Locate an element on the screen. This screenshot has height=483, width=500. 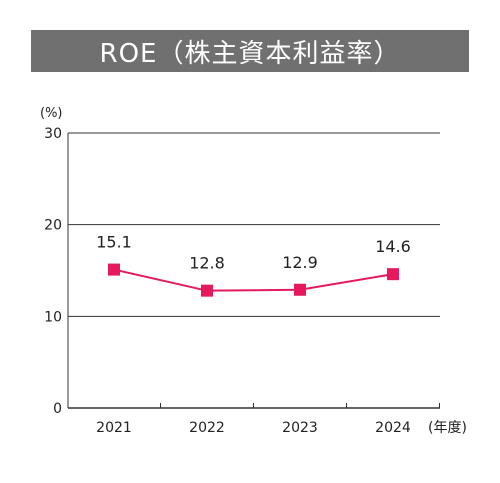
data-label: 15.1 is located at coordinates (114, 242).